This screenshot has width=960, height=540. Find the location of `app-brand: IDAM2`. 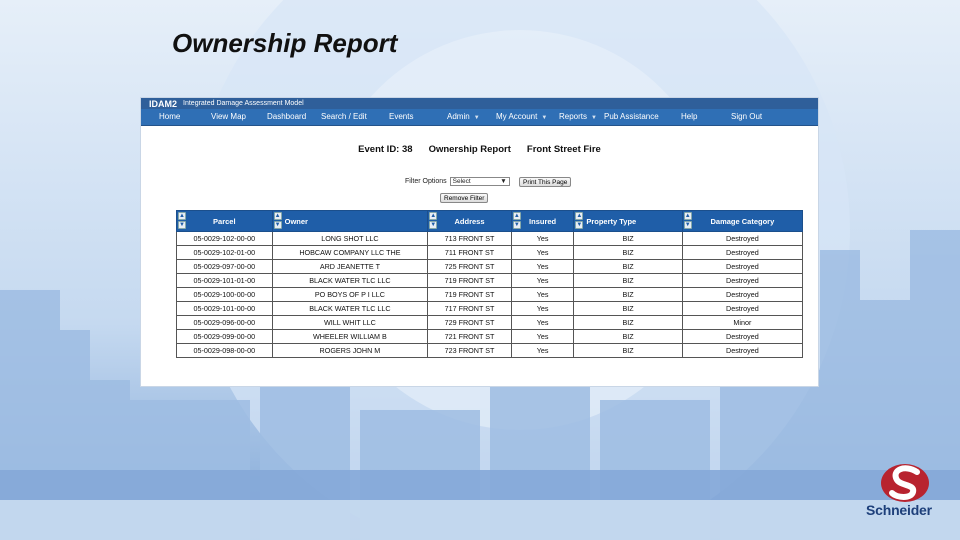

app-brand: IDAM2 is located at coordinates (163, 103).